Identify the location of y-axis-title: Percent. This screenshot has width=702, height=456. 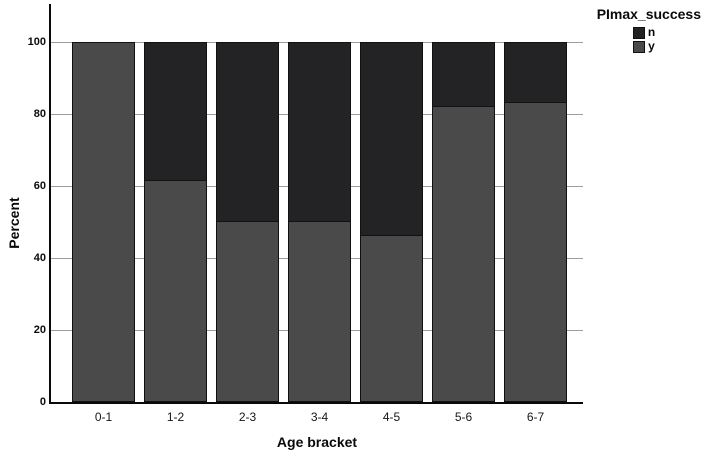
(14, 223).